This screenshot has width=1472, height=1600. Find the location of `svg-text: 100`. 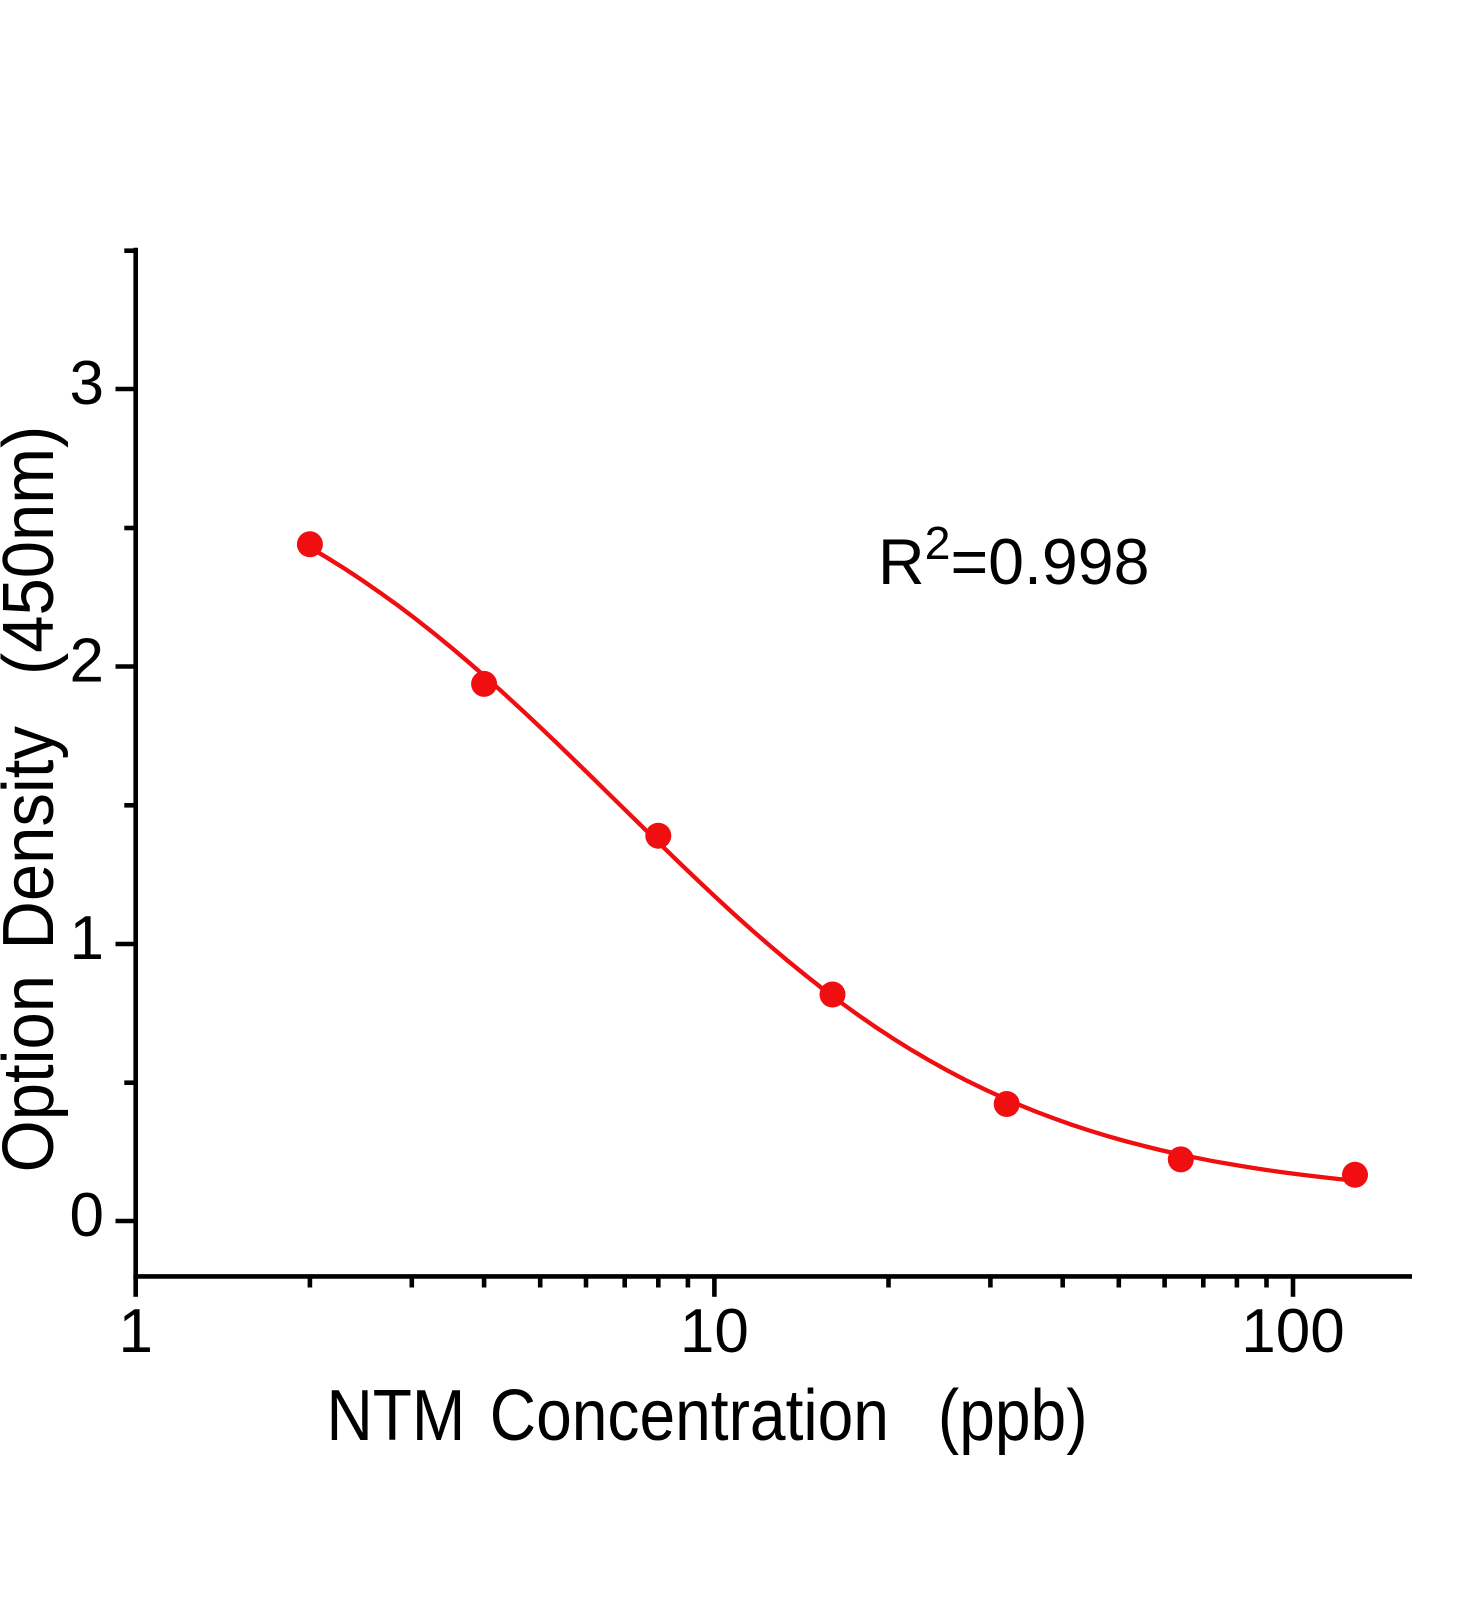

svg-text: 100 is located at coordinates (1292, 1331).